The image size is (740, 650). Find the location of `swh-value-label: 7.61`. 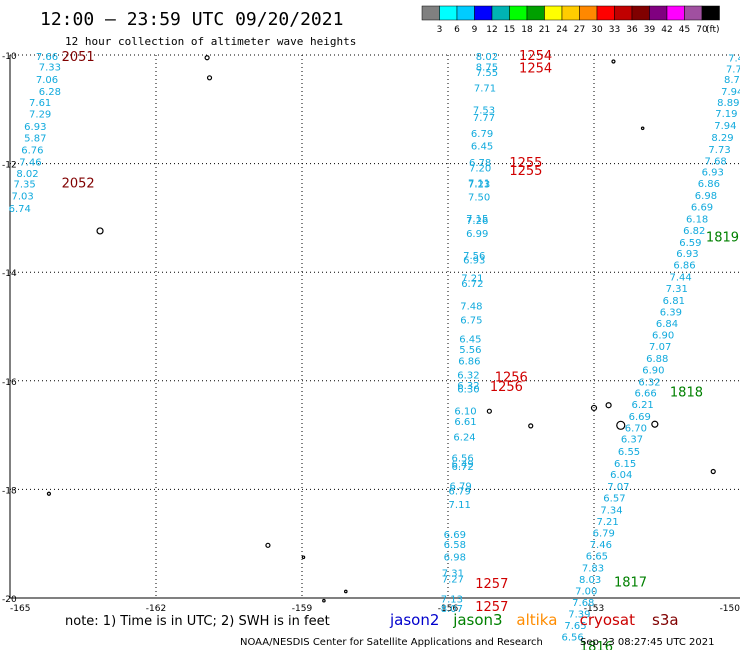

swh-value-label: 7.61 is located at coordinates (40, 103).